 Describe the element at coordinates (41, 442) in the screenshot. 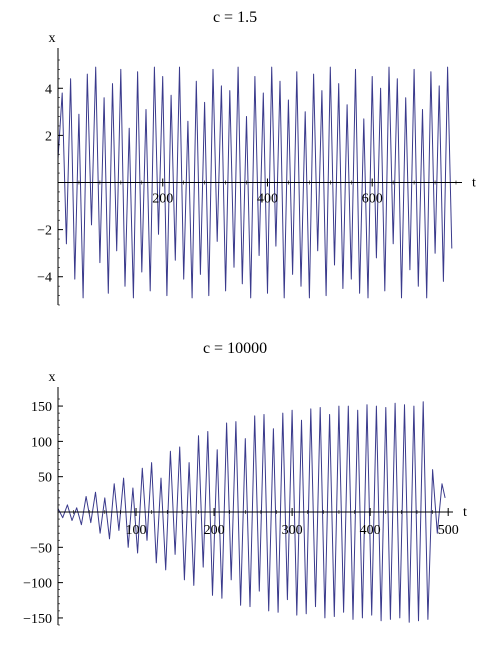

I see `y-tick-label: 100` at that location.